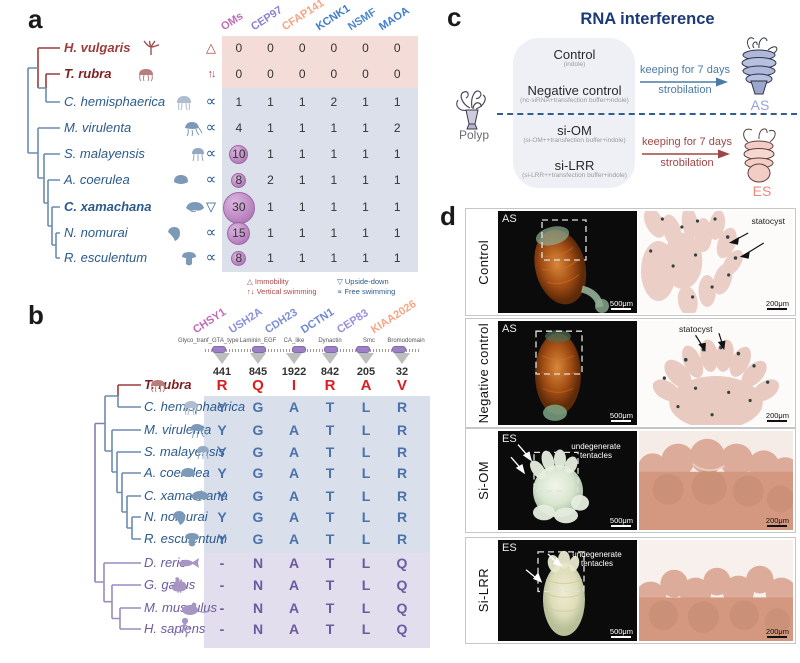 The width and height of the screenshot is (800, 663). Describe the element at coordinates (574, 54) in the screenshot. I see `treatment-name: Control` at that location.